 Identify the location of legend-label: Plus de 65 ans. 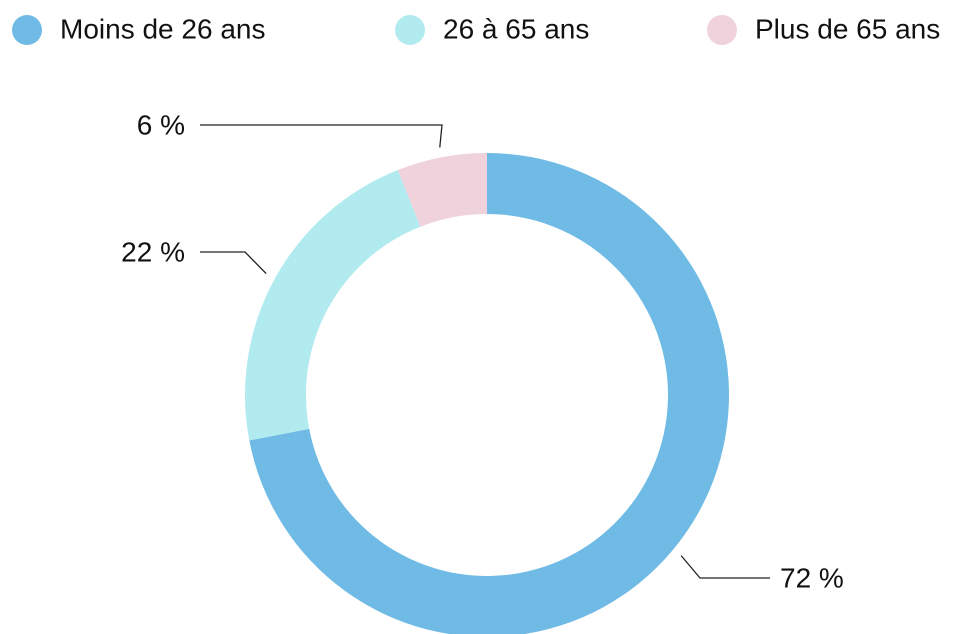
(847, 28).